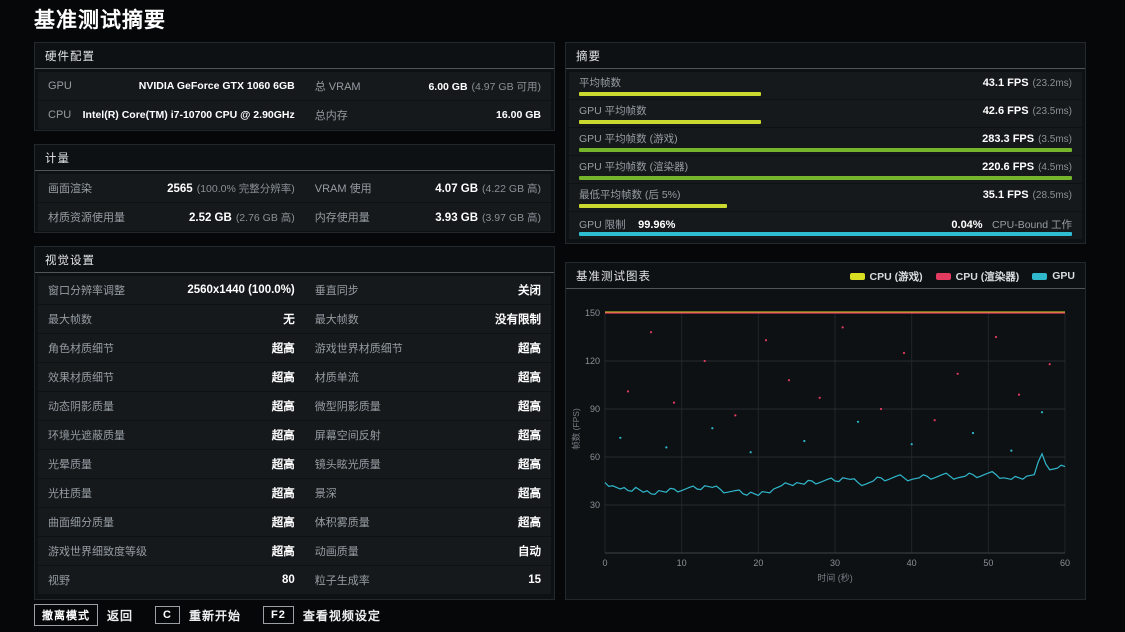  What do you see at coordinates (171, 464) in the screenshot?
I see `setting-cell: 光晕质量 超高` at bounding box center [171, 464].